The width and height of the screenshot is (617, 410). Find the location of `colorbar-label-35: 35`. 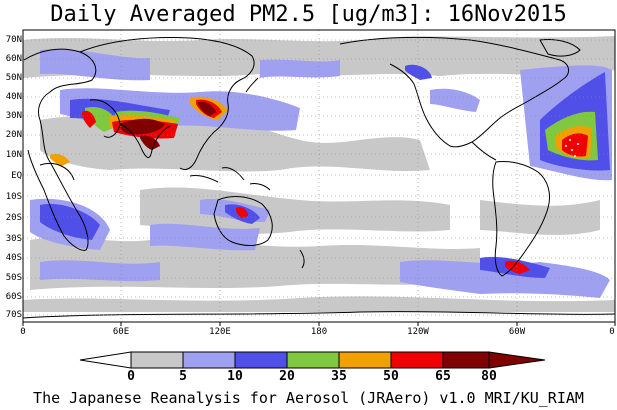

colorbar-label-35: 35 is located at coordinates (339, 376).